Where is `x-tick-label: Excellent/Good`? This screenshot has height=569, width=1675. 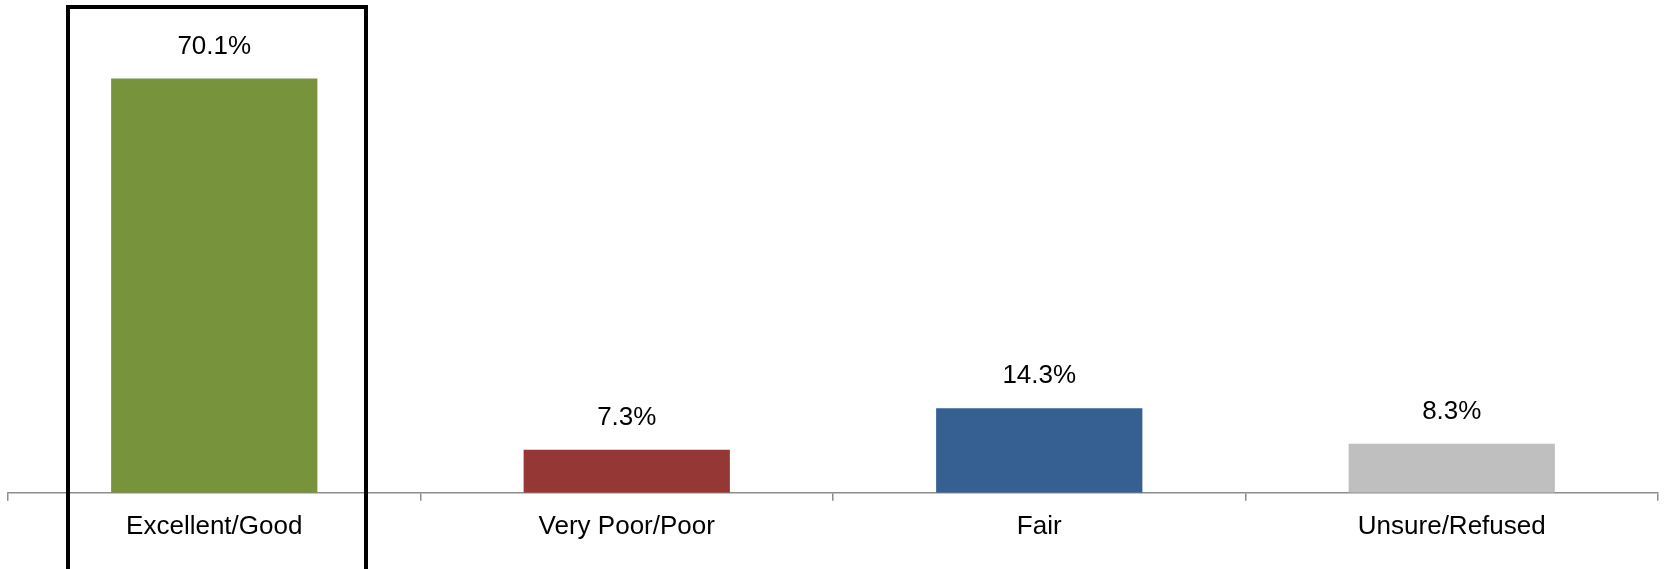 x-tick-label: Excellent/Good is located at coordinates (214, 524).